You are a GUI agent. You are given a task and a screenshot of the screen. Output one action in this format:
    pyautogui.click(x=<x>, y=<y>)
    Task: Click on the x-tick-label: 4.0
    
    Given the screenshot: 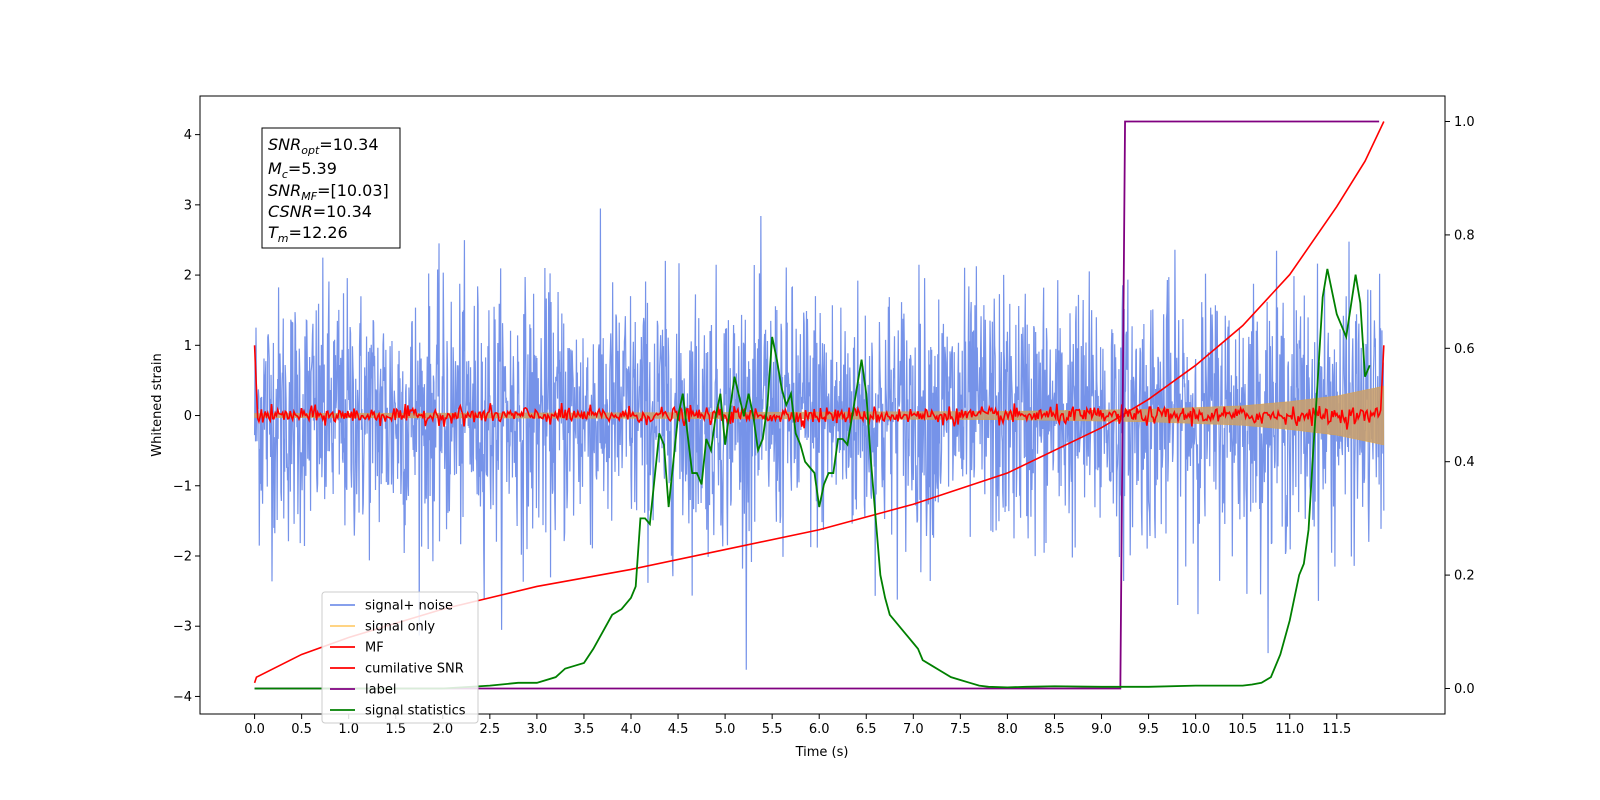 What is the action you would take?
    pyautogui.click(x=631, y=729)
    